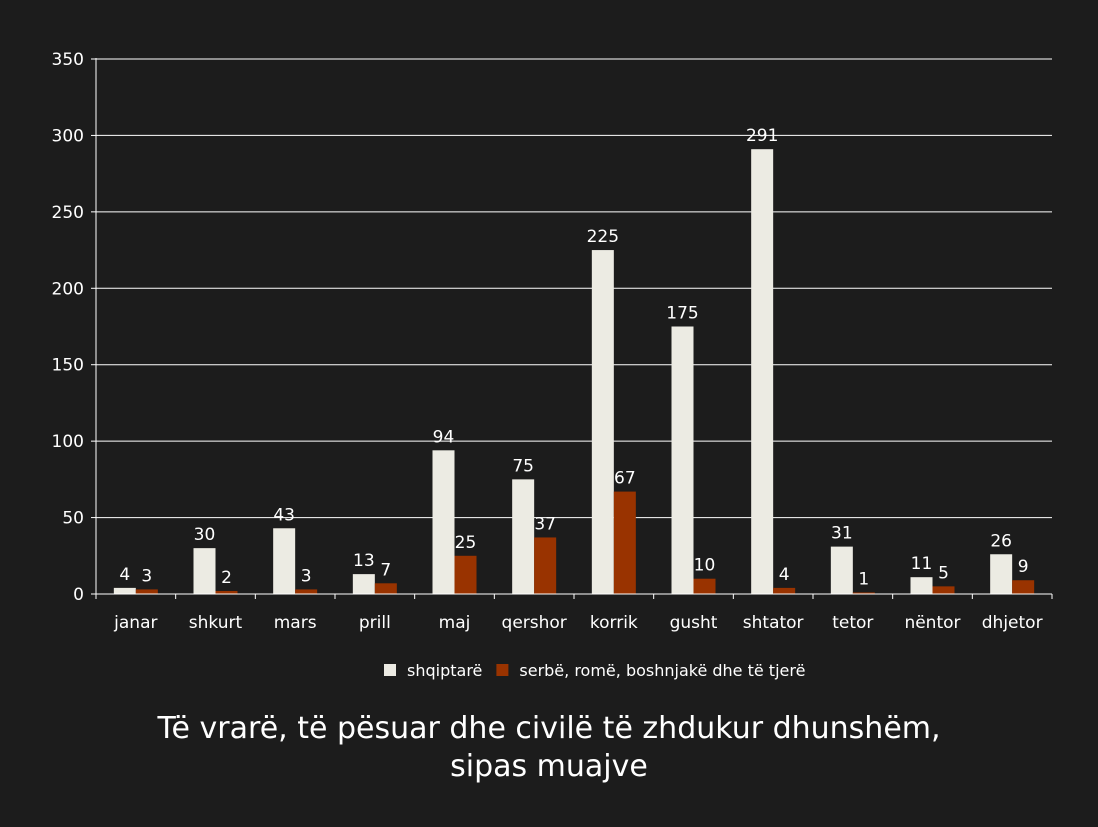 Image resolution: width=1098 pixels, height=827 pixels. Describe the element at coordinates (135, 623) in the screenshot. I see `x-category-label: janar` at that location.